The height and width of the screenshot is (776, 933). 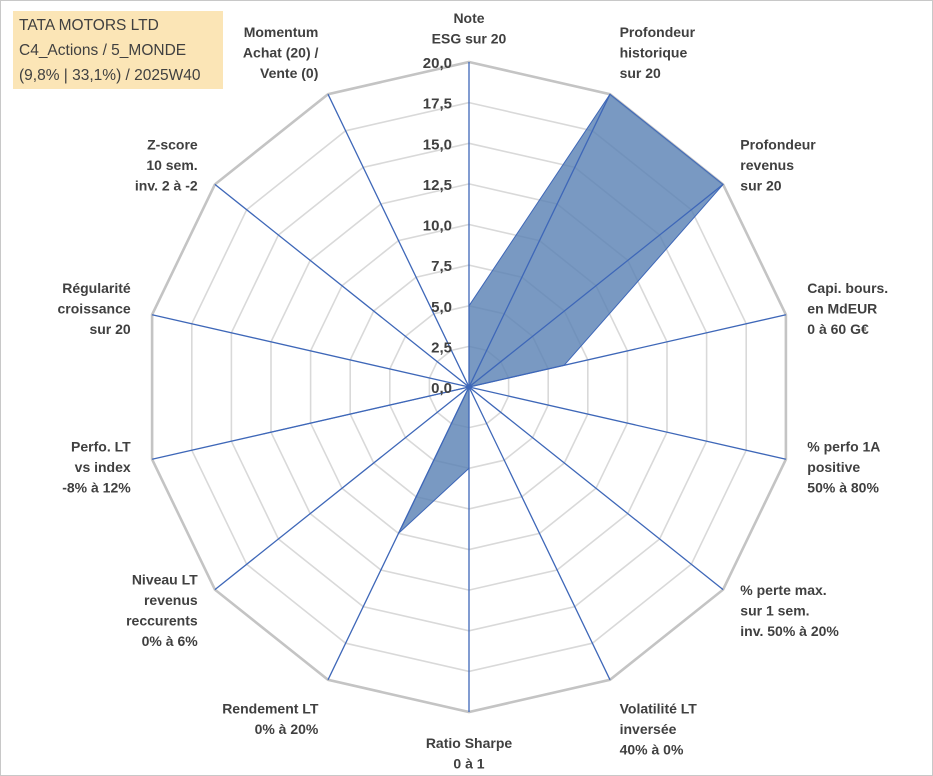 What do you see at coordinates (437, 226) in the screenshot?
I see `tick-label: 10,0` at bounding box center [437, 226].